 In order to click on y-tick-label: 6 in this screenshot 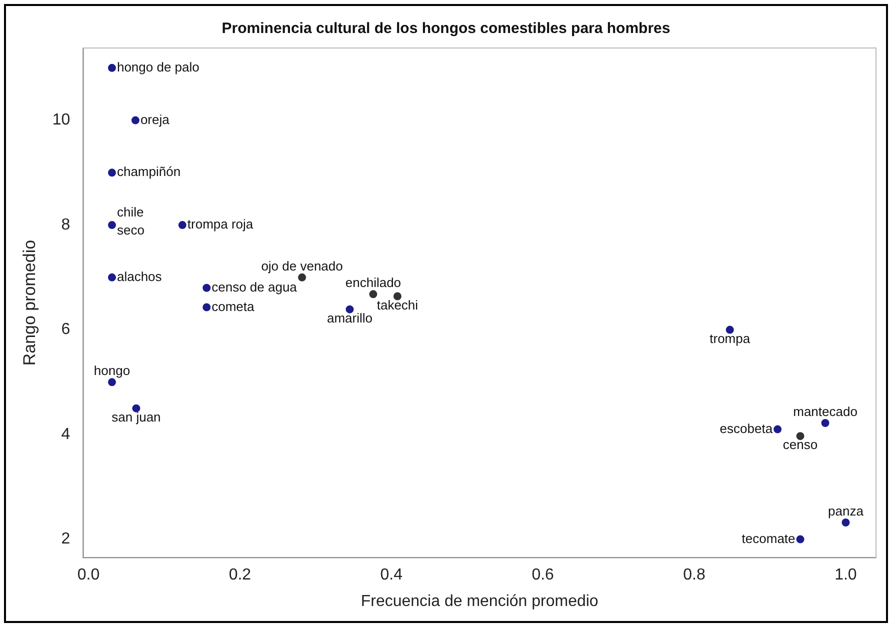, I will do `click(65, 329)`.